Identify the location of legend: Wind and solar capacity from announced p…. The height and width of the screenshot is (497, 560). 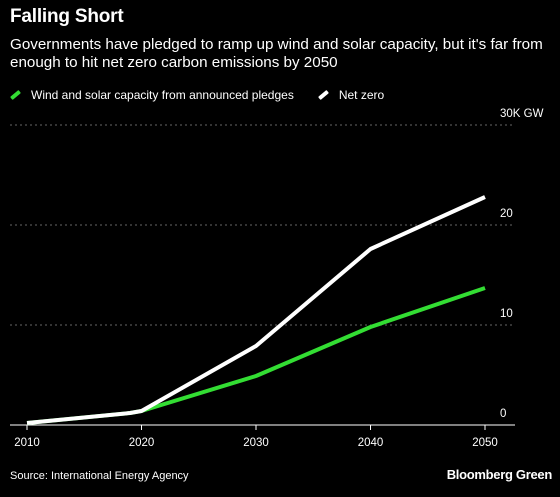
(209, 95).